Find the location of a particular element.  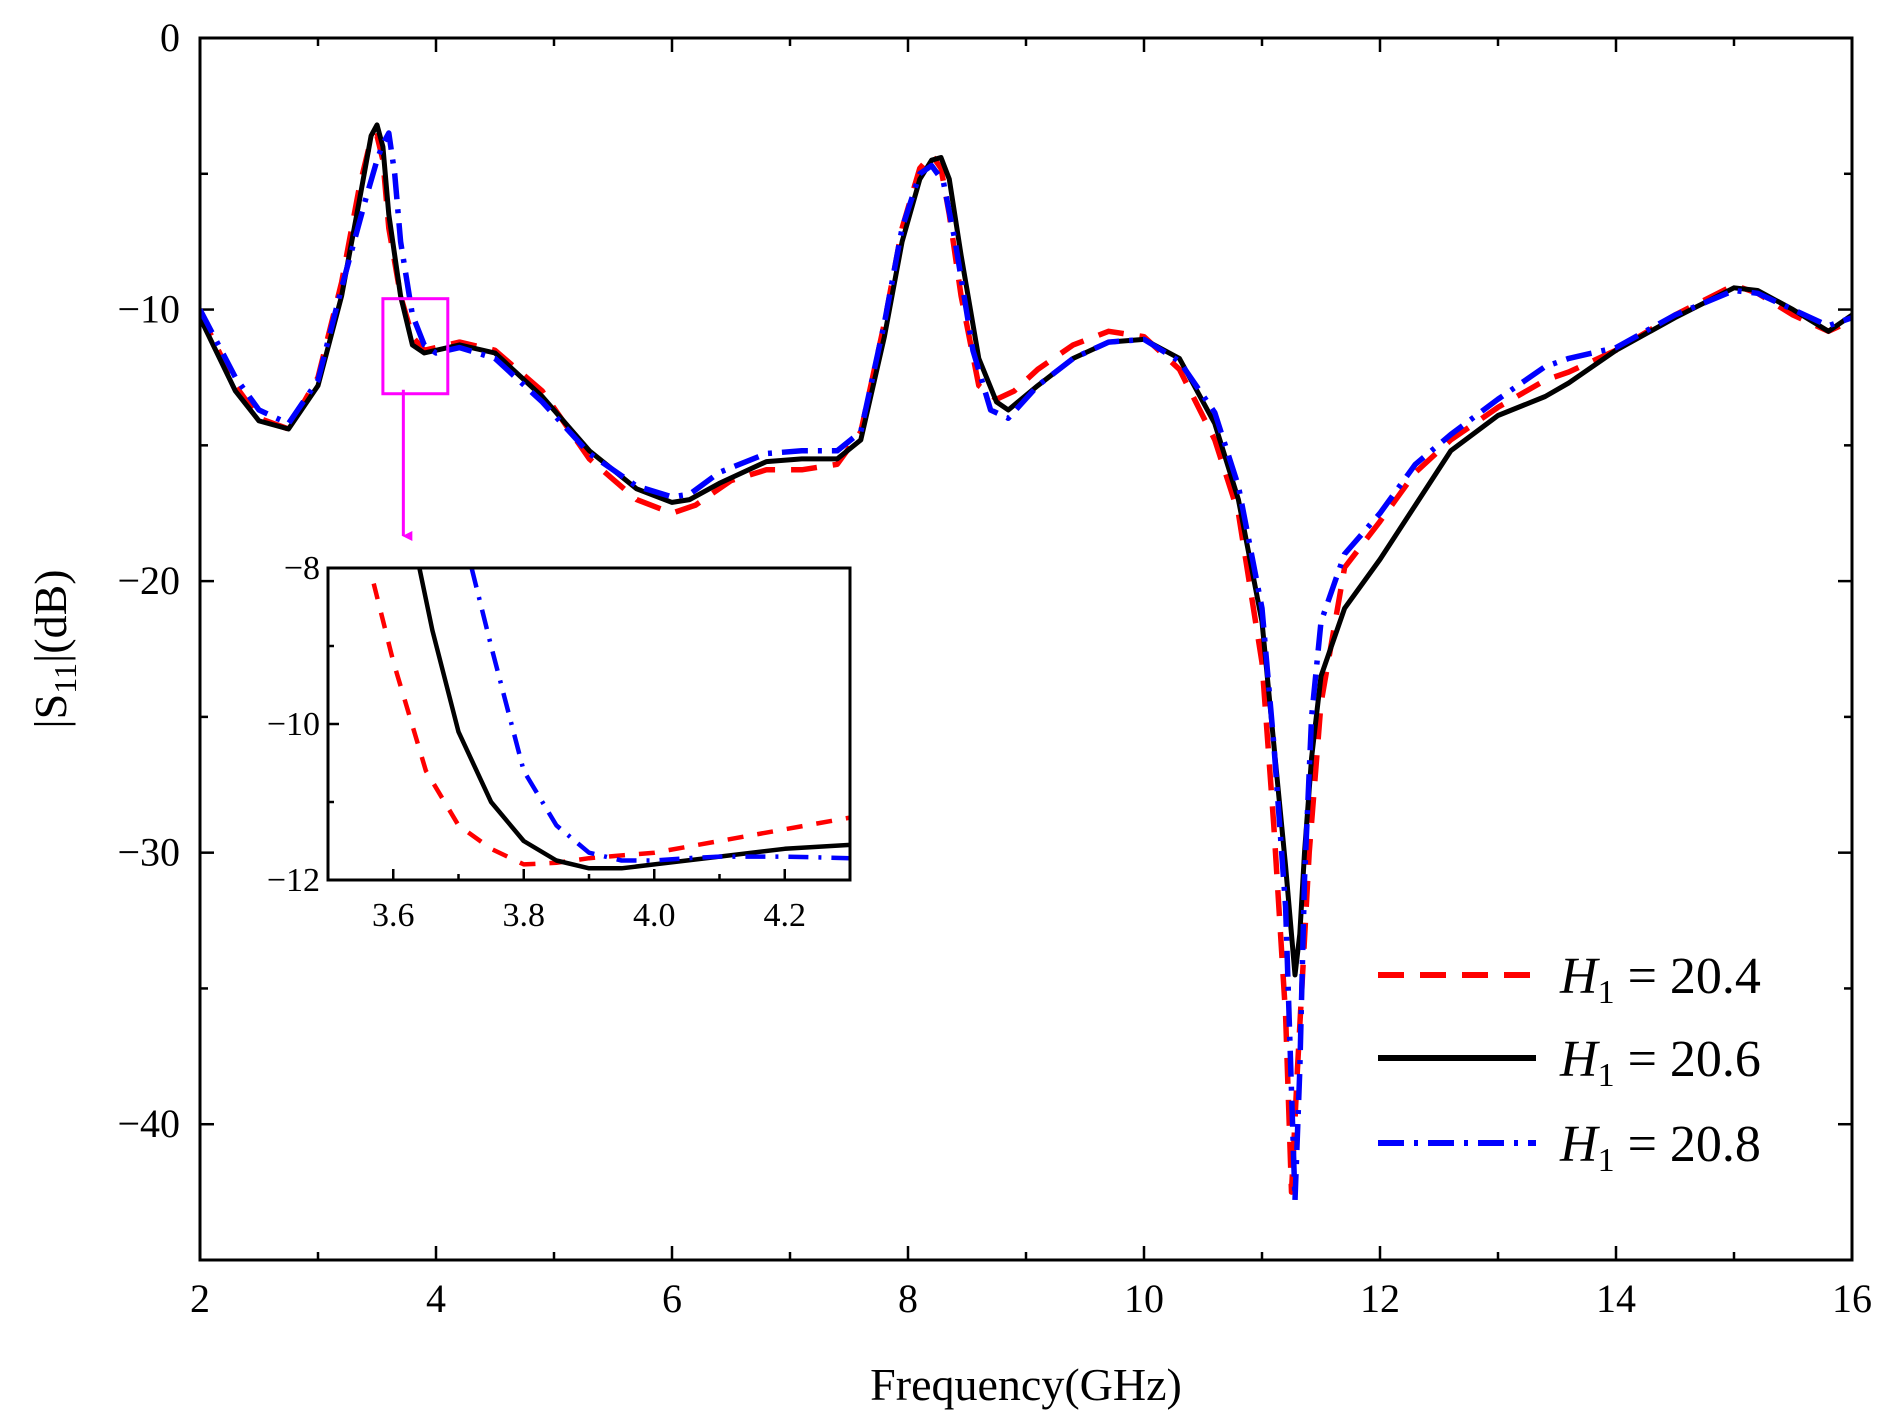

y-tick-label: −10 is located at coordinates (148, 309).